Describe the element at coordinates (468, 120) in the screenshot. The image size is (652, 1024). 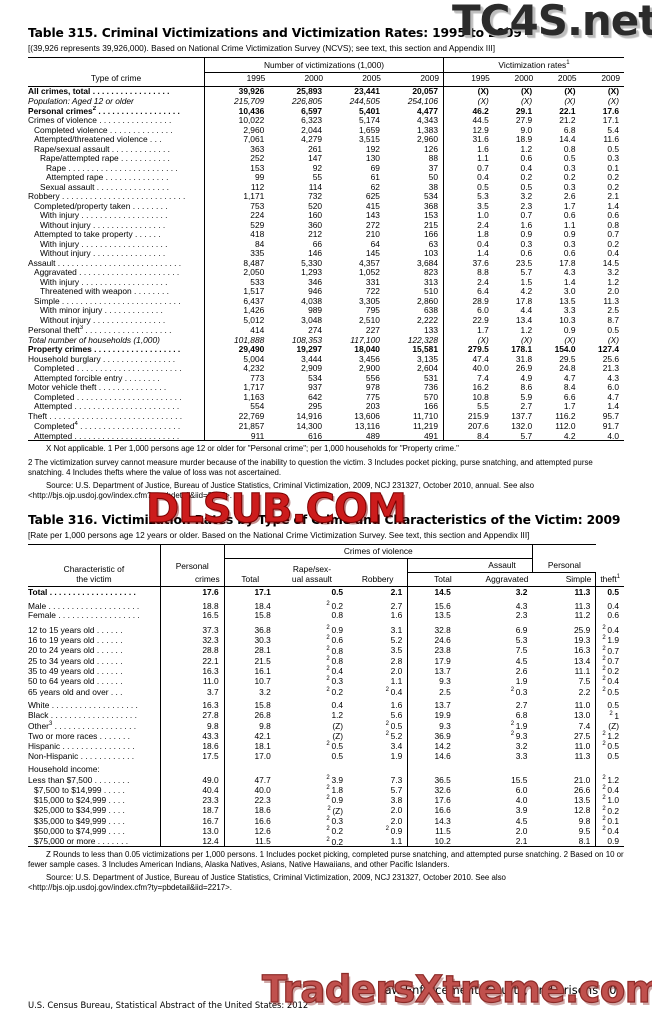
I see `cell-value: 44.5` at that location.